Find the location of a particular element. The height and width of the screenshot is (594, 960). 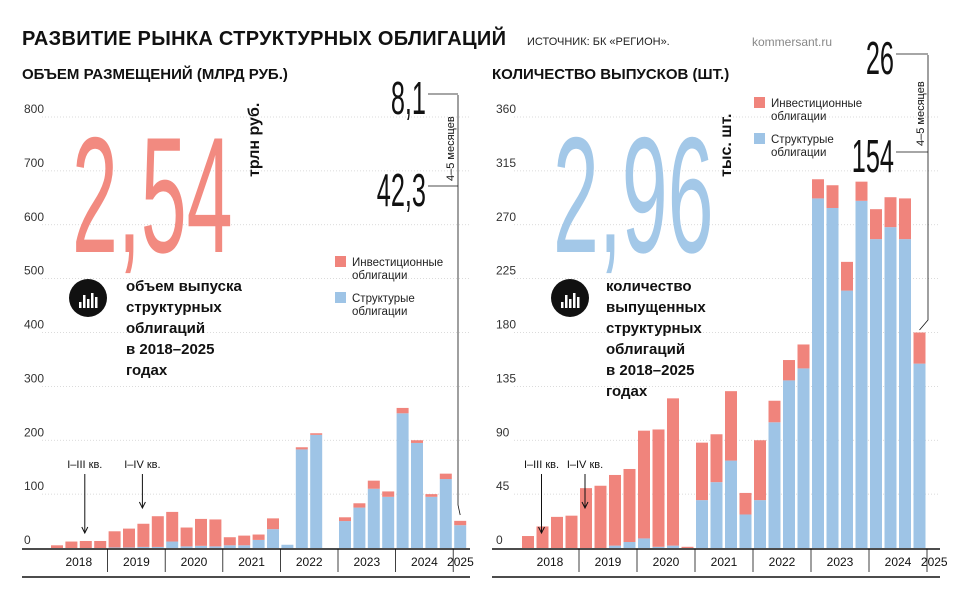

right-legend-label: облигации is located at coordinates (798, 117).